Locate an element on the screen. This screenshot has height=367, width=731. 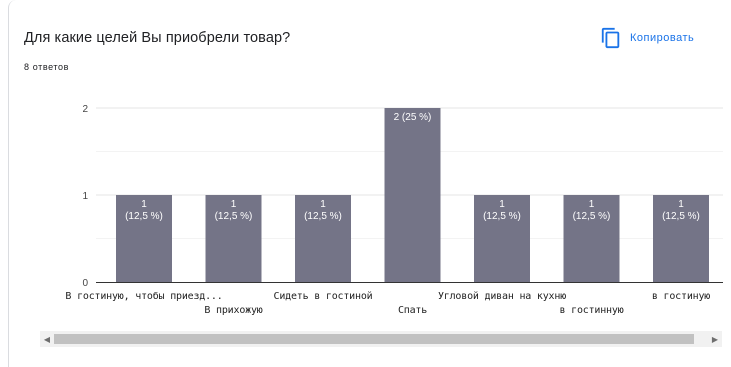
scroll-left-arrow-icon: ◀ is located at coordinates (47, 339).